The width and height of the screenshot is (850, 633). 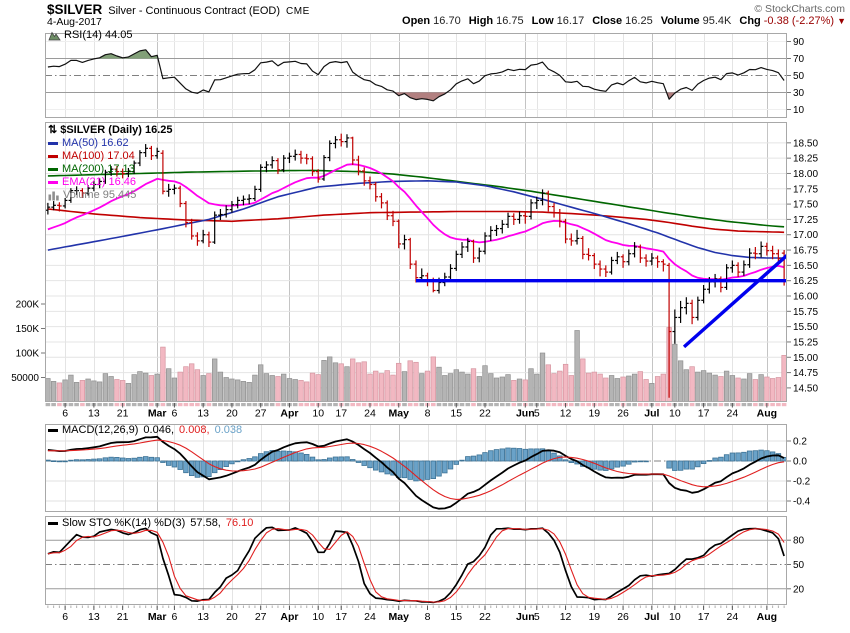 What do you see at coordinates (805, 235) in the screenshot?
I see `svg-text: 17.00` at bounding box center [805, 235].